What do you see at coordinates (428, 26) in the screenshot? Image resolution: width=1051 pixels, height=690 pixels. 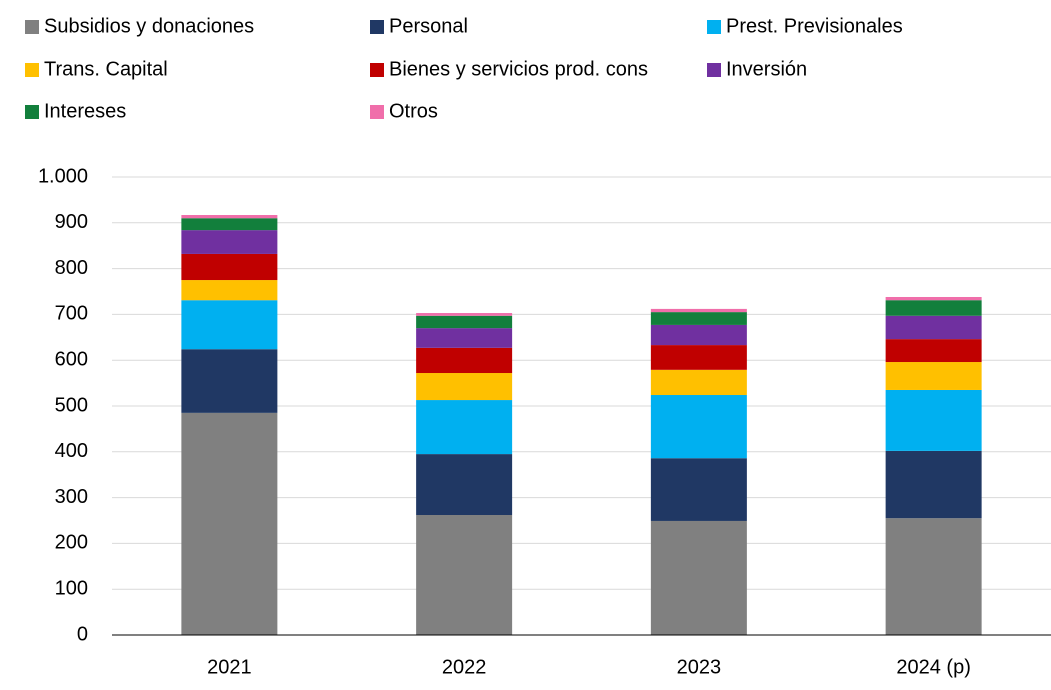 I see `legend-label: Personal` at bounding box center [428, 26].